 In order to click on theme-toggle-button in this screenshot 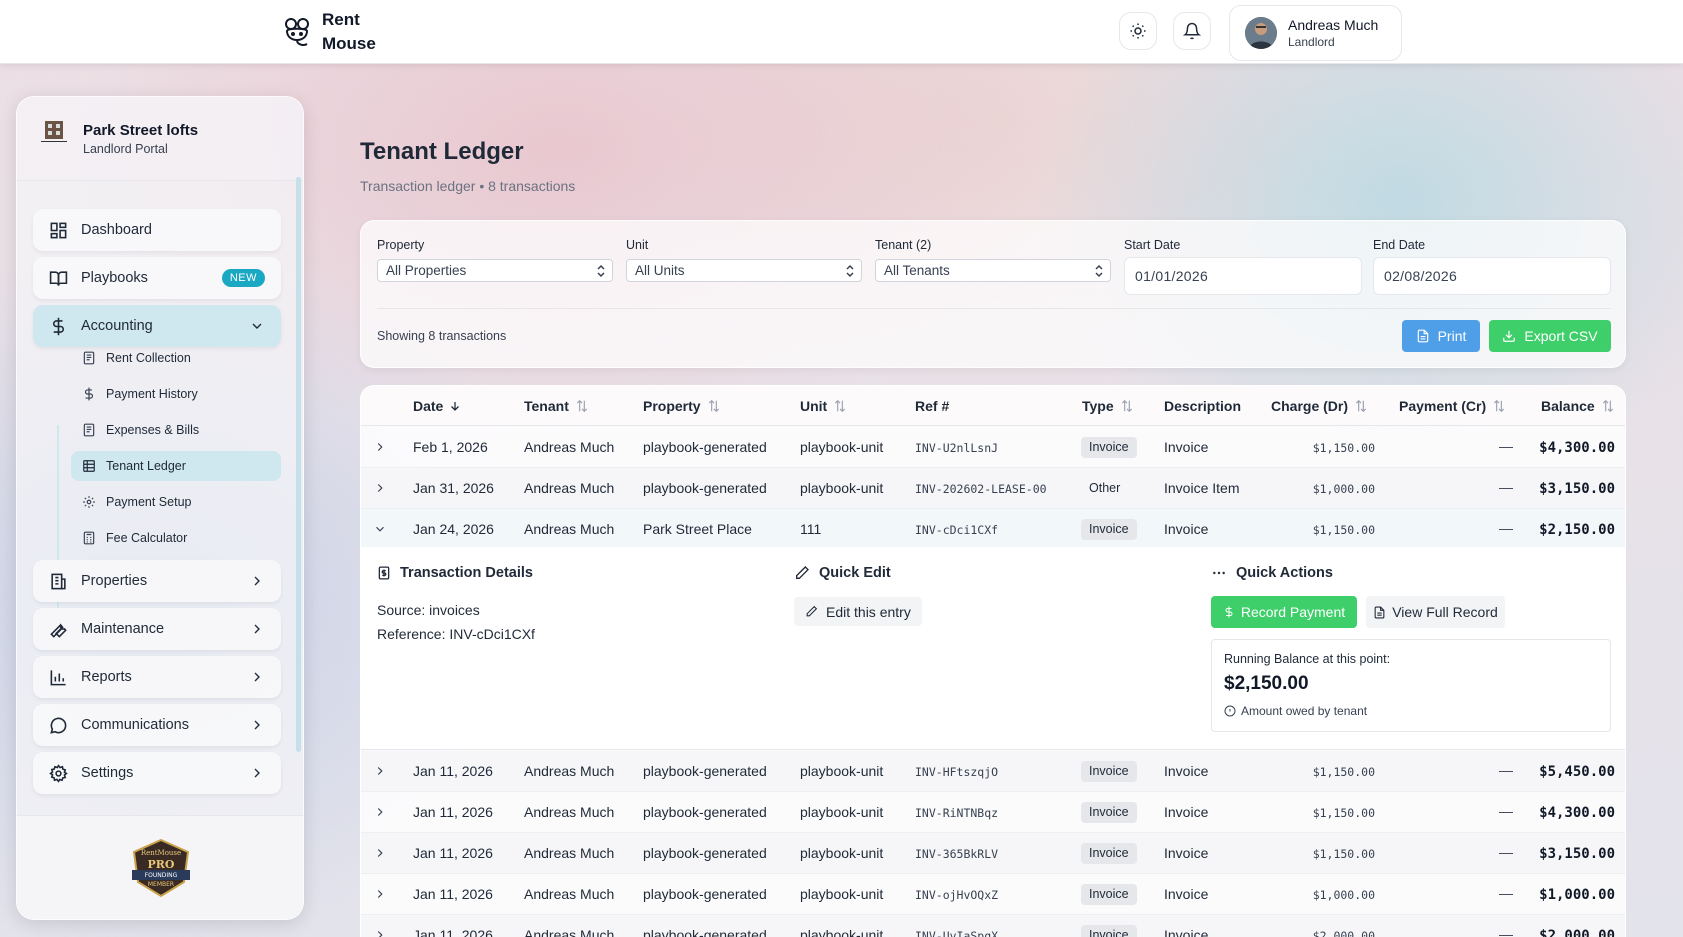, I will do `click(1138, 31)`.